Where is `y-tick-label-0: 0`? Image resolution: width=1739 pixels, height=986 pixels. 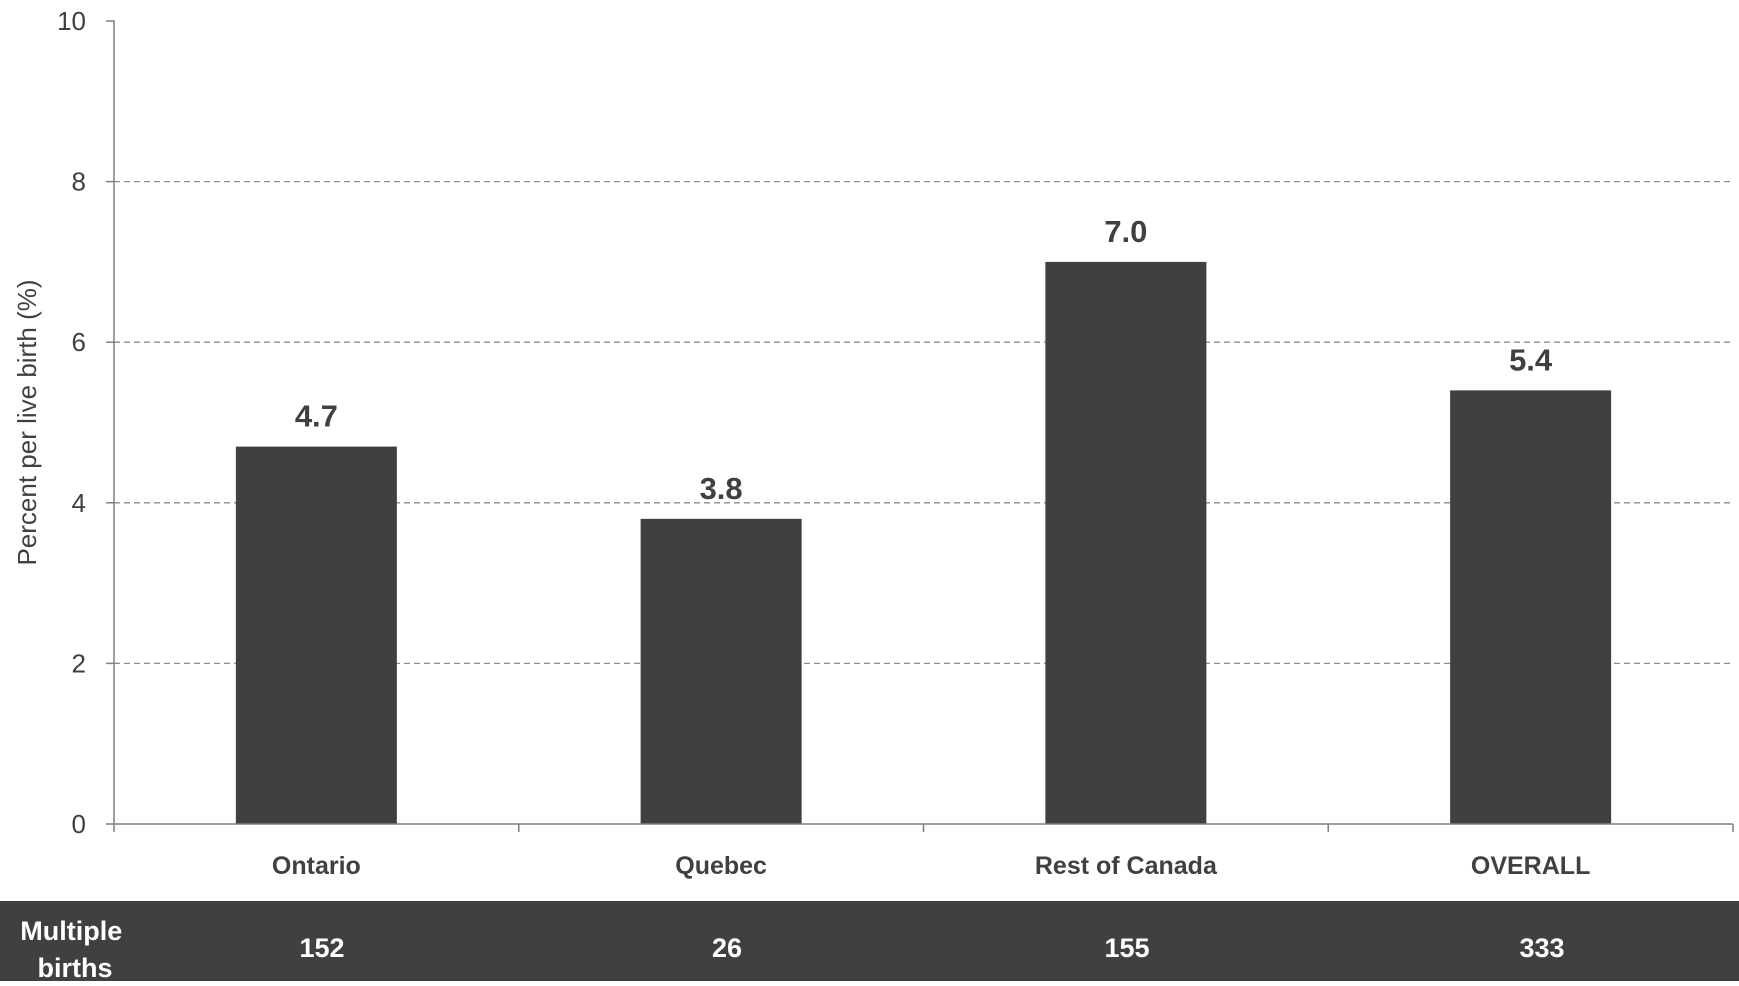
y-tick-label-0: 0 is located at coordinates (79, 824).